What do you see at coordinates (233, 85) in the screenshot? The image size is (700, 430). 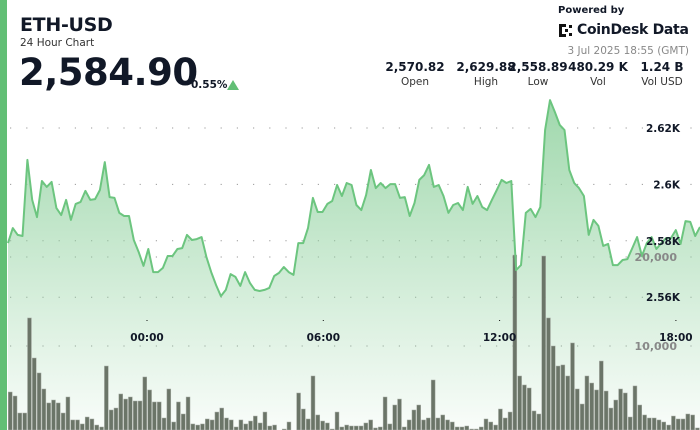 I see `up-arrow-icon` at bounding box center [233, 85].